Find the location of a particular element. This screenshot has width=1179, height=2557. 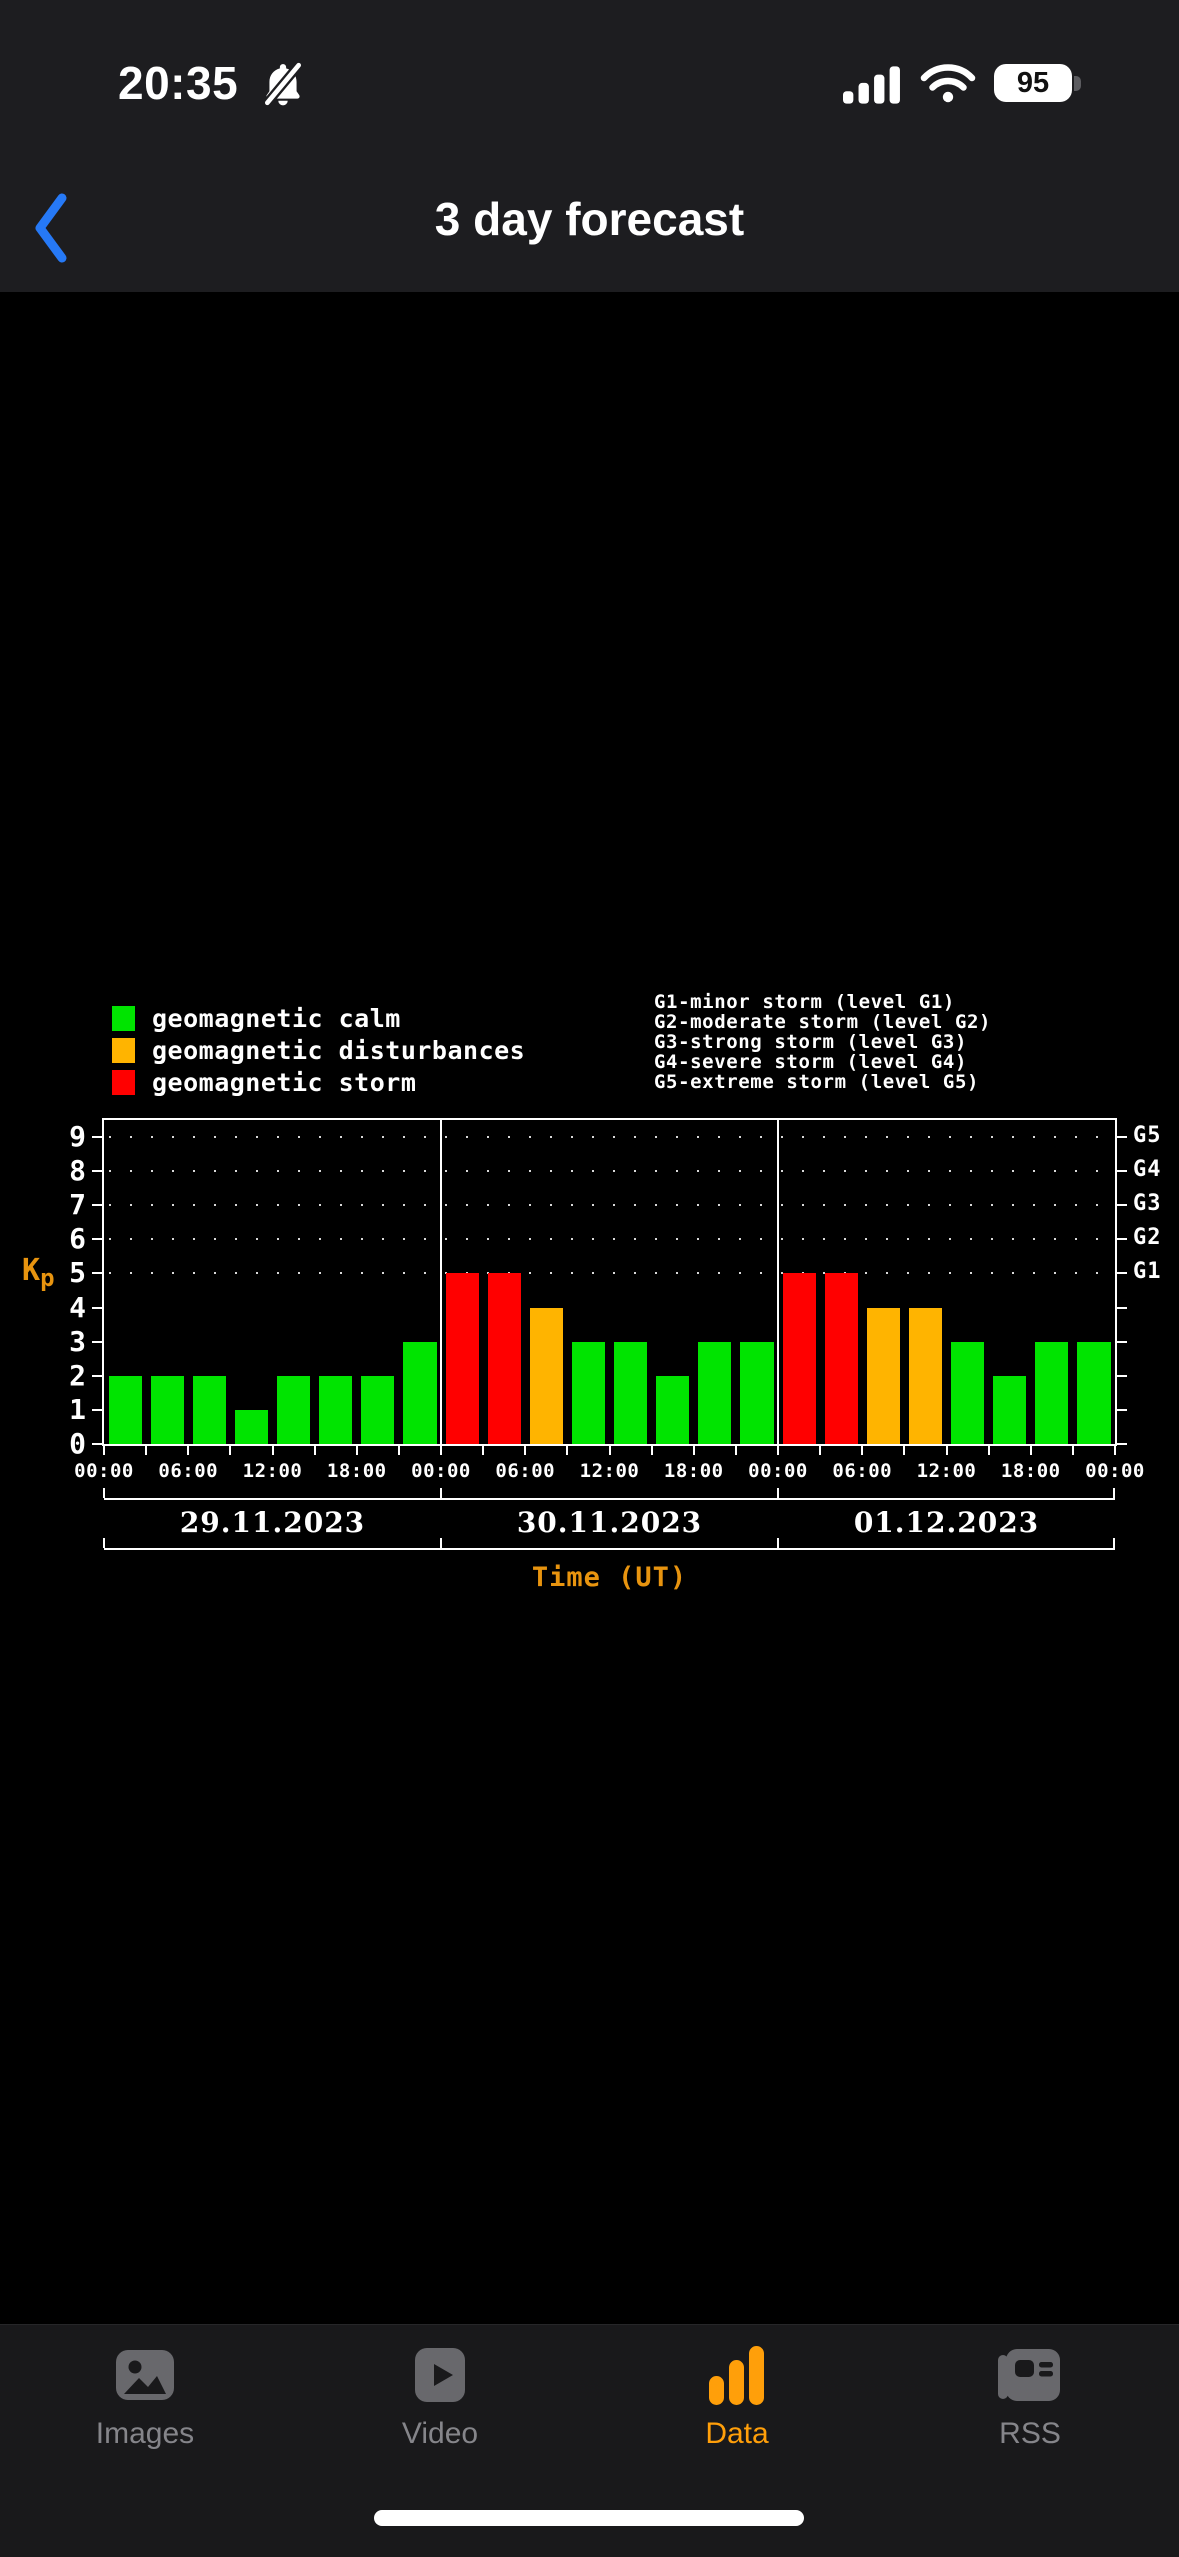

battery-percent: 95 is located at coordinates (1033, 82).